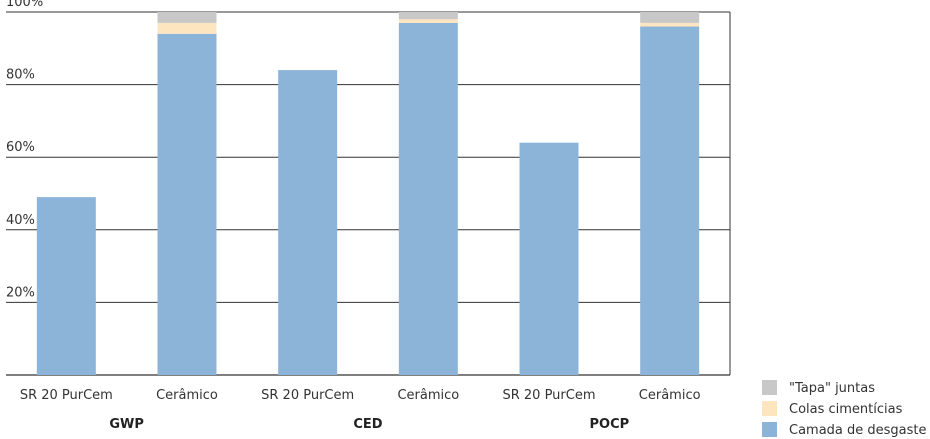 This screenshot has height=439, width=930. I want to click on y-axis-tick-labels: 20% 40% 60% 80% 100%, so click(24, 150).